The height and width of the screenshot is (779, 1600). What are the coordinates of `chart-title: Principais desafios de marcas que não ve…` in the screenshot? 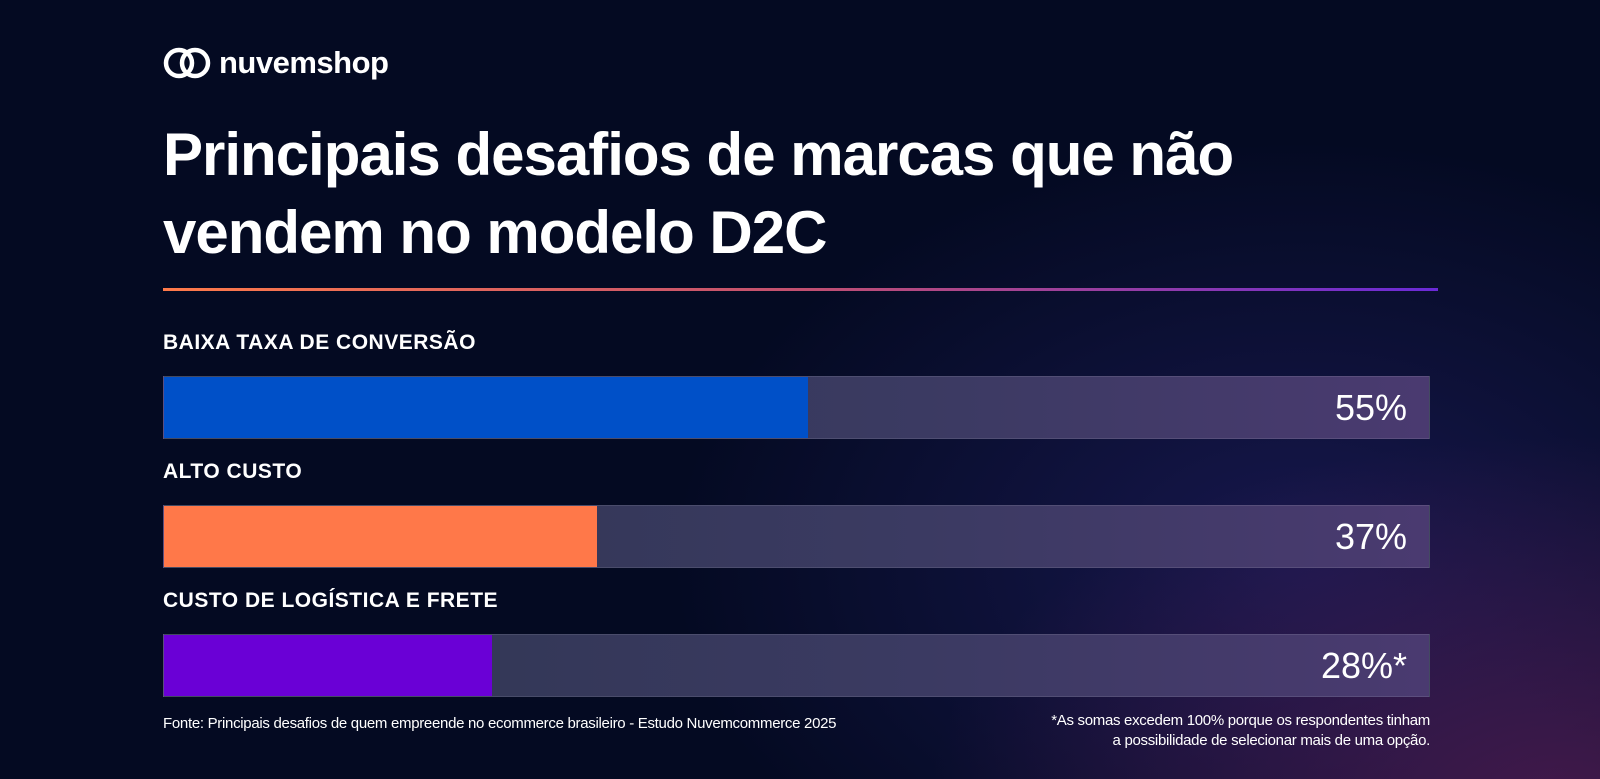 It's located at (698, 193).